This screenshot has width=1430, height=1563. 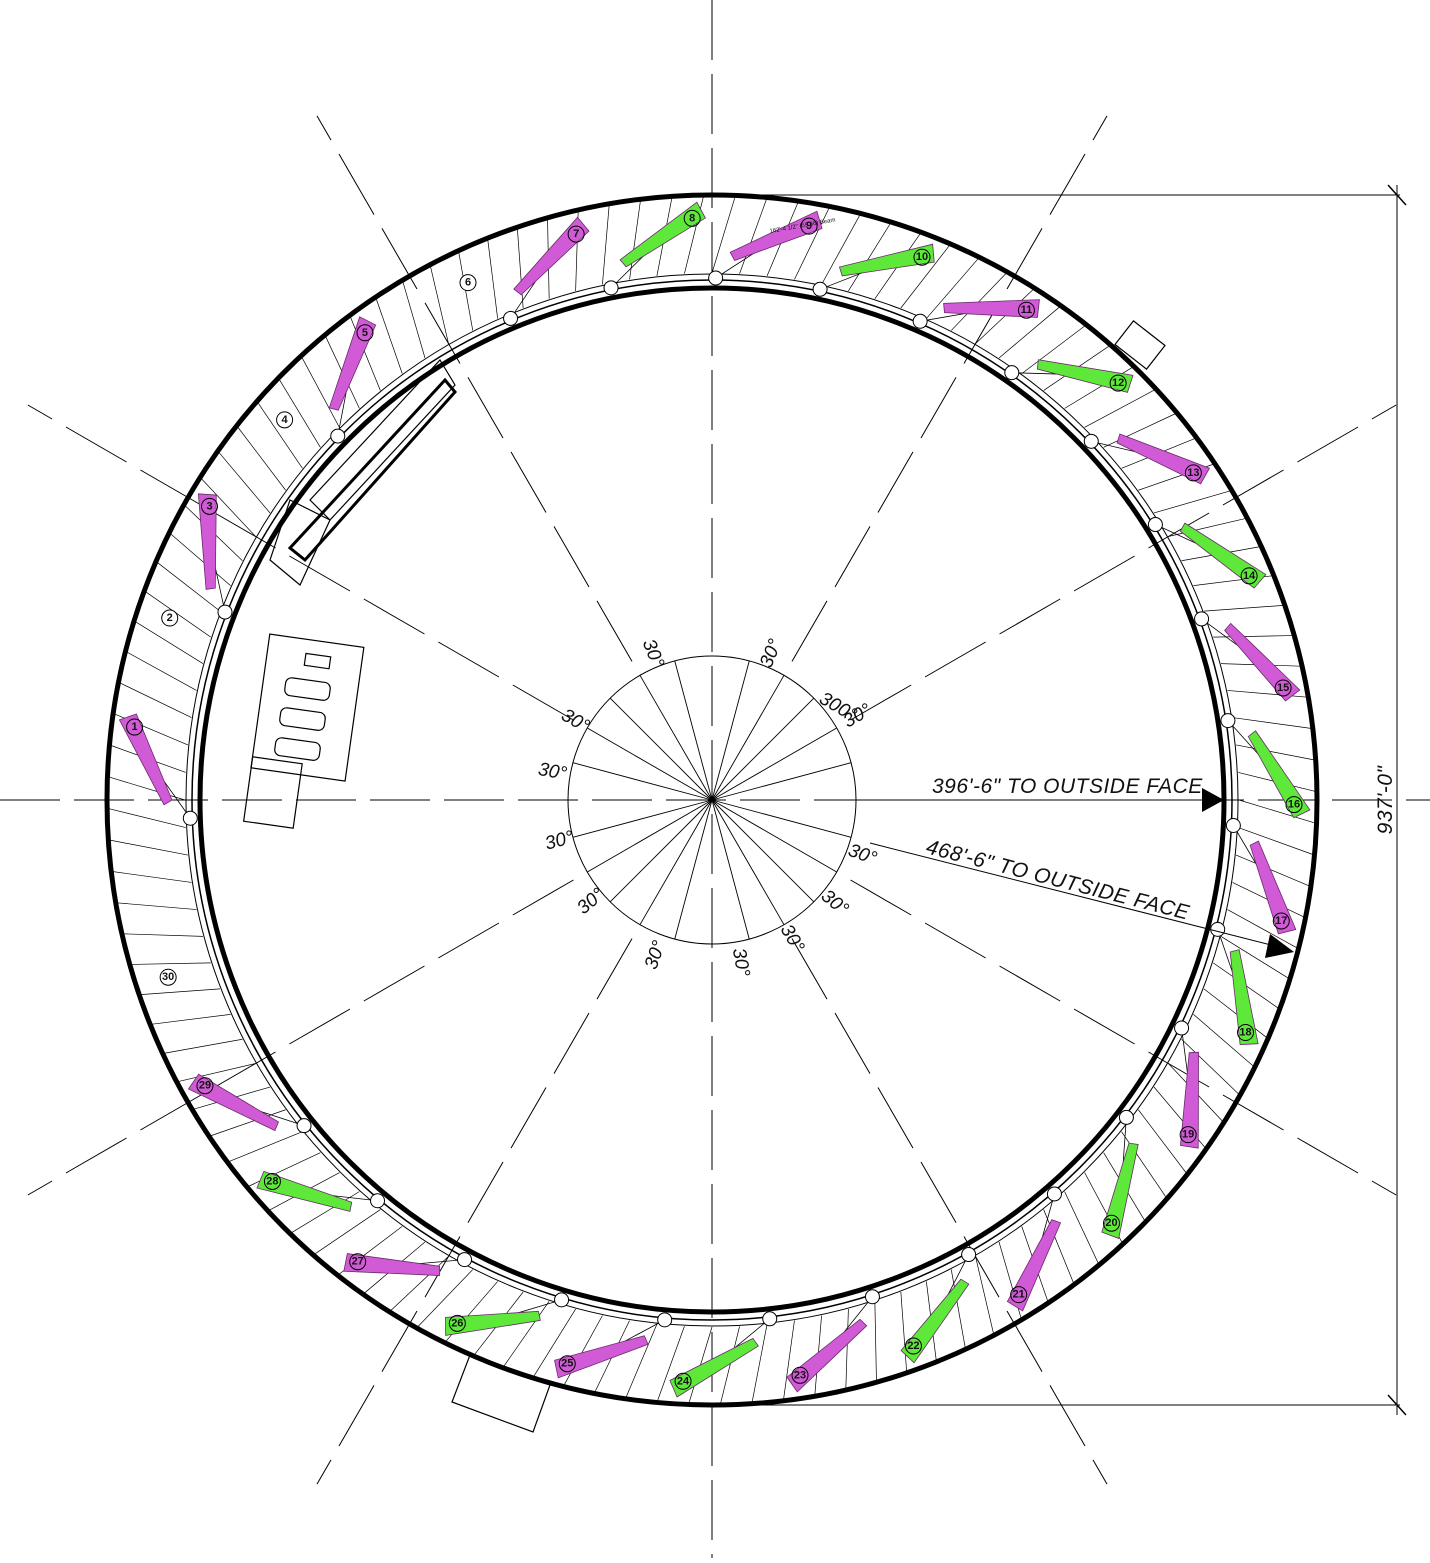 What do you see at coordinates (321, 1191) in the screenshot?
I see `beamline-28: 28` at bounding box center [321, 1191].